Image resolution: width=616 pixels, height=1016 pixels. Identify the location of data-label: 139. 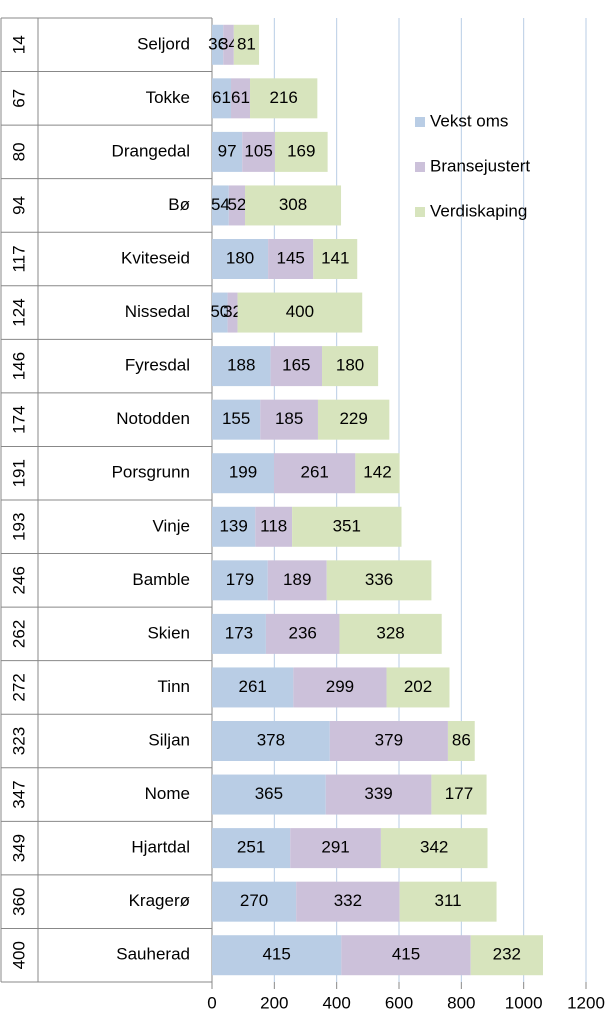
(233, 525).